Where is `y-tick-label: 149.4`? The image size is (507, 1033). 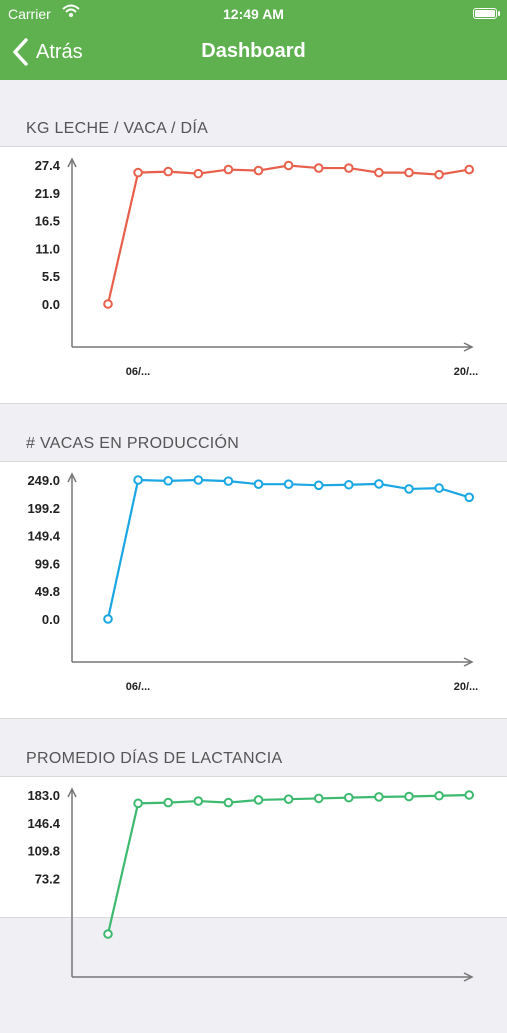 y-tick-label: 149.4 is located at coordinates (43, 536).